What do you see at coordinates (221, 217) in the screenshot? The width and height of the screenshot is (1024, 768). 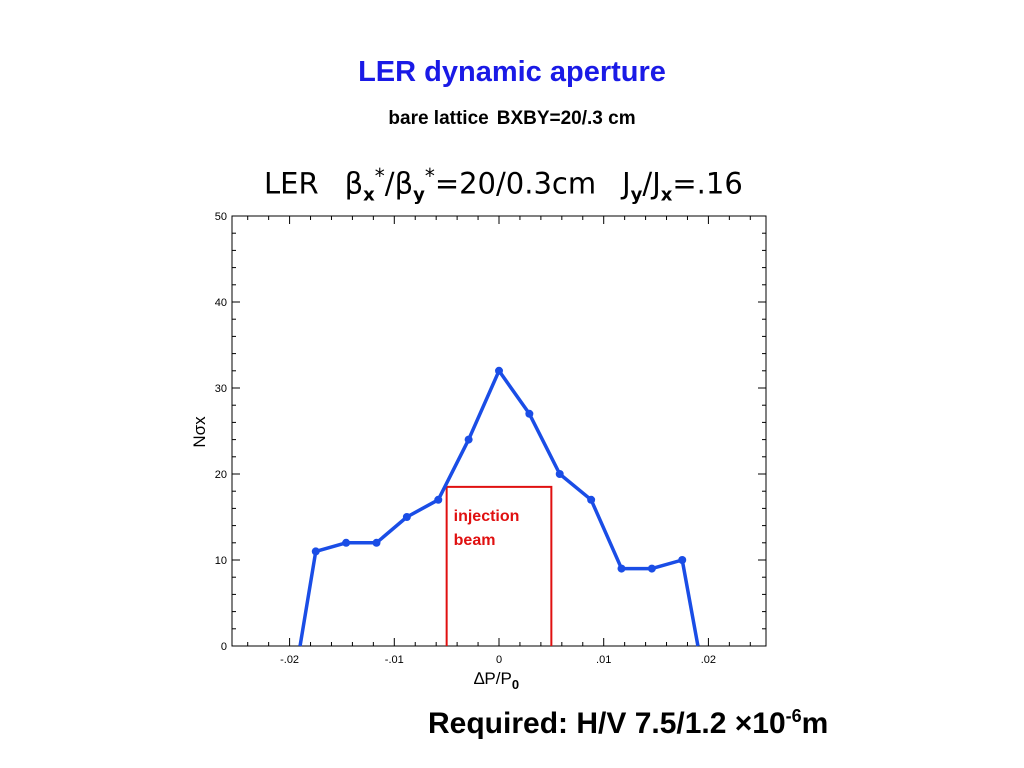 I see `y-tick-label: 50` at bounding box center [221, 217].